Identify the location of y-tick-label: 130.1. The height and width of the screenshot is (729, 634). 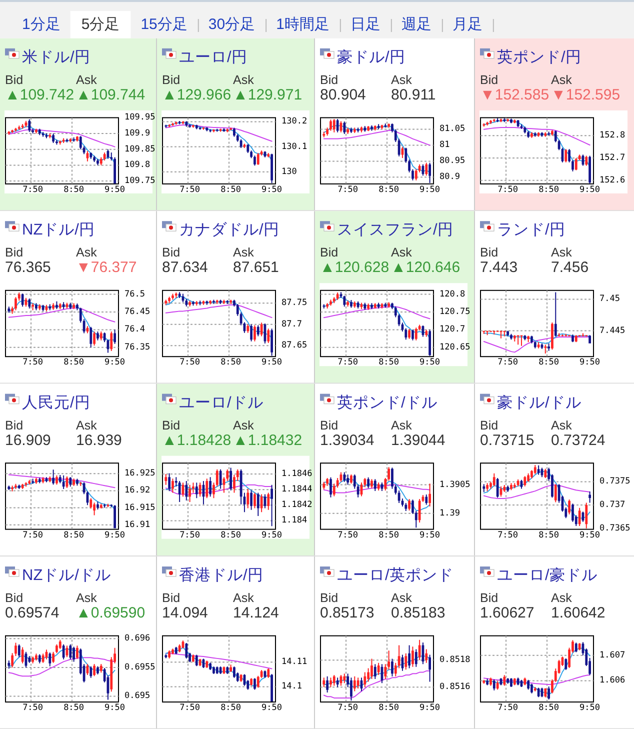
(295, 147).